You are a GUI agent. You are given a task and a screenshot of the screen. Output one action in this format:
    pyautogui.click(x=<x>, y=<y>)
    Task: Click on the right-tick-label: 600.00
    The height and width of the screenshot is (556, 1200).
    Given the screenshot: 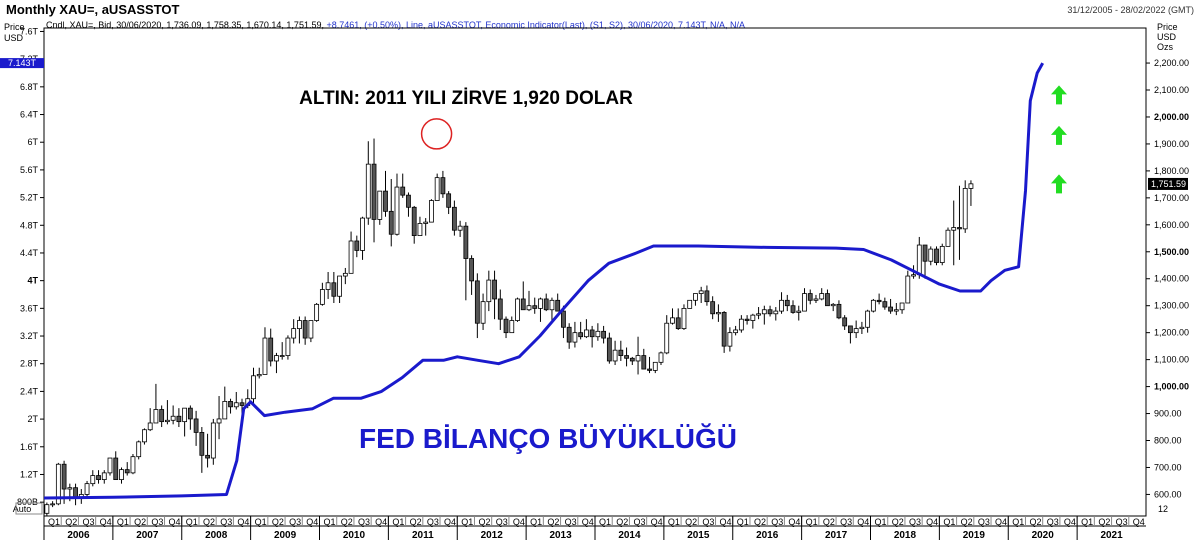 What is the action you would take?
    pyautogui.click(x=1168, y=494)
    